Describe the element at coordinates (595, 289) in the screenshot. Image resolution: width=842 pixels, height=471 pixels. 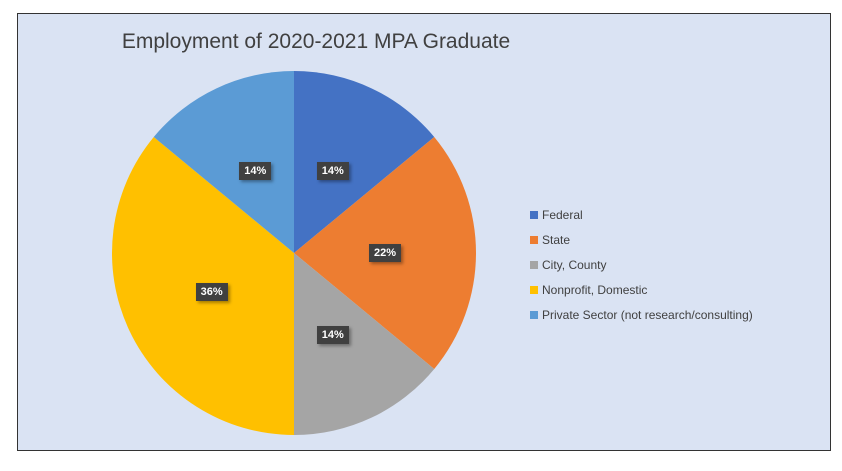
I see `legend-label: Nonprofit, Domestic` at that location.